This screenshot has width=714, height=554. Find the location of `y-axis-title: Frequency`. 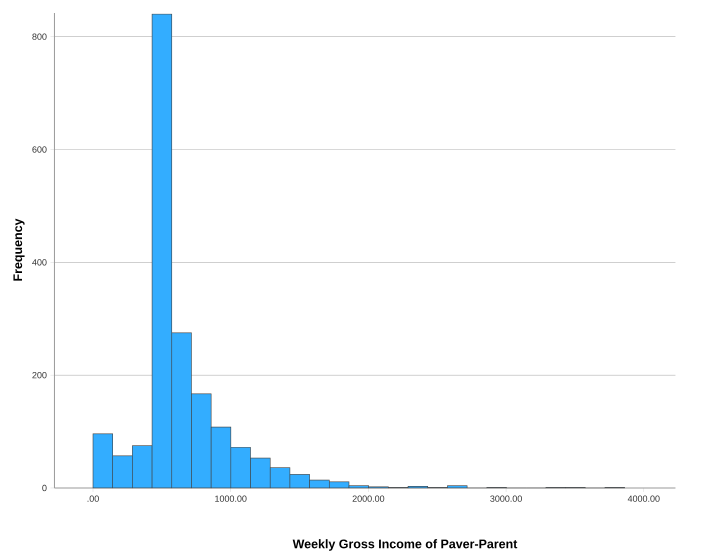

y-axis-title: Frequency is located at coordinates (19, 249).